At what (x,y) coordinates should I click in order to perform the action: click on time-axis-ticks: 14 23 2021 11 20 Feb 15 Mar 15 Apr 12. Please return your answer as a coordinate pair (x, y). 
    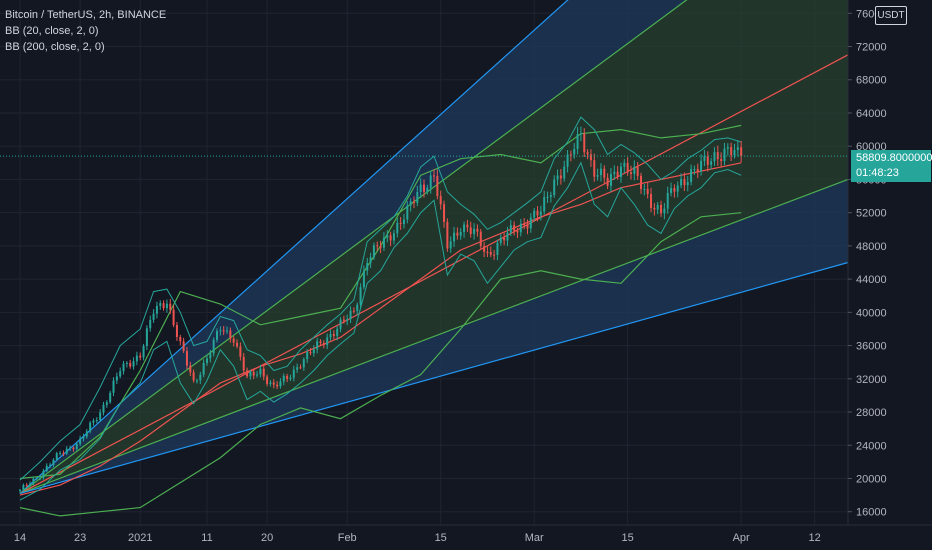
    Looking at the image, I should click on (417, 538).